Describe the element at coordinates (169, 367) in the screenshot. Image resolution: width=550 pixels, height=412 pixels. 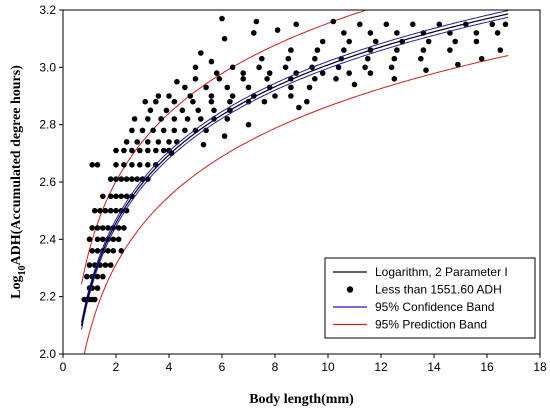
I see `x-tick-label: 4` at that location.